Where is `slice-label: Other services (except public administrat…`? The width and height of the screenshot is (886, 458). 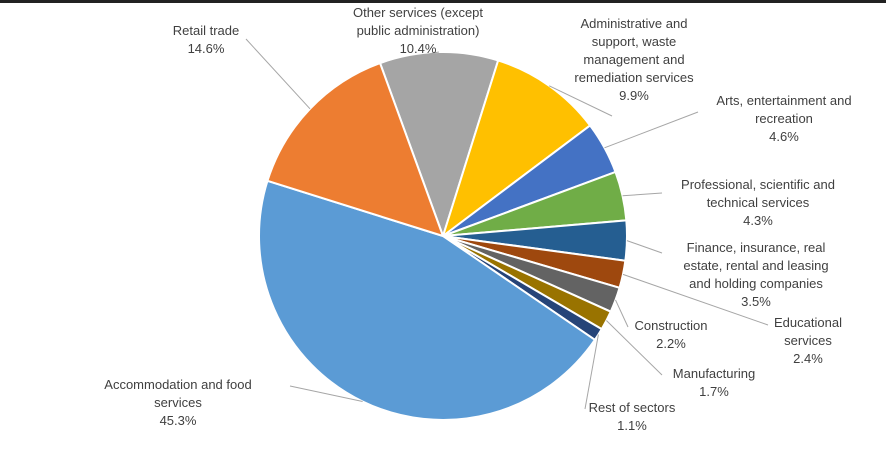
slice-label: Other services (except public administrat… is located at coordinates (418, 30).